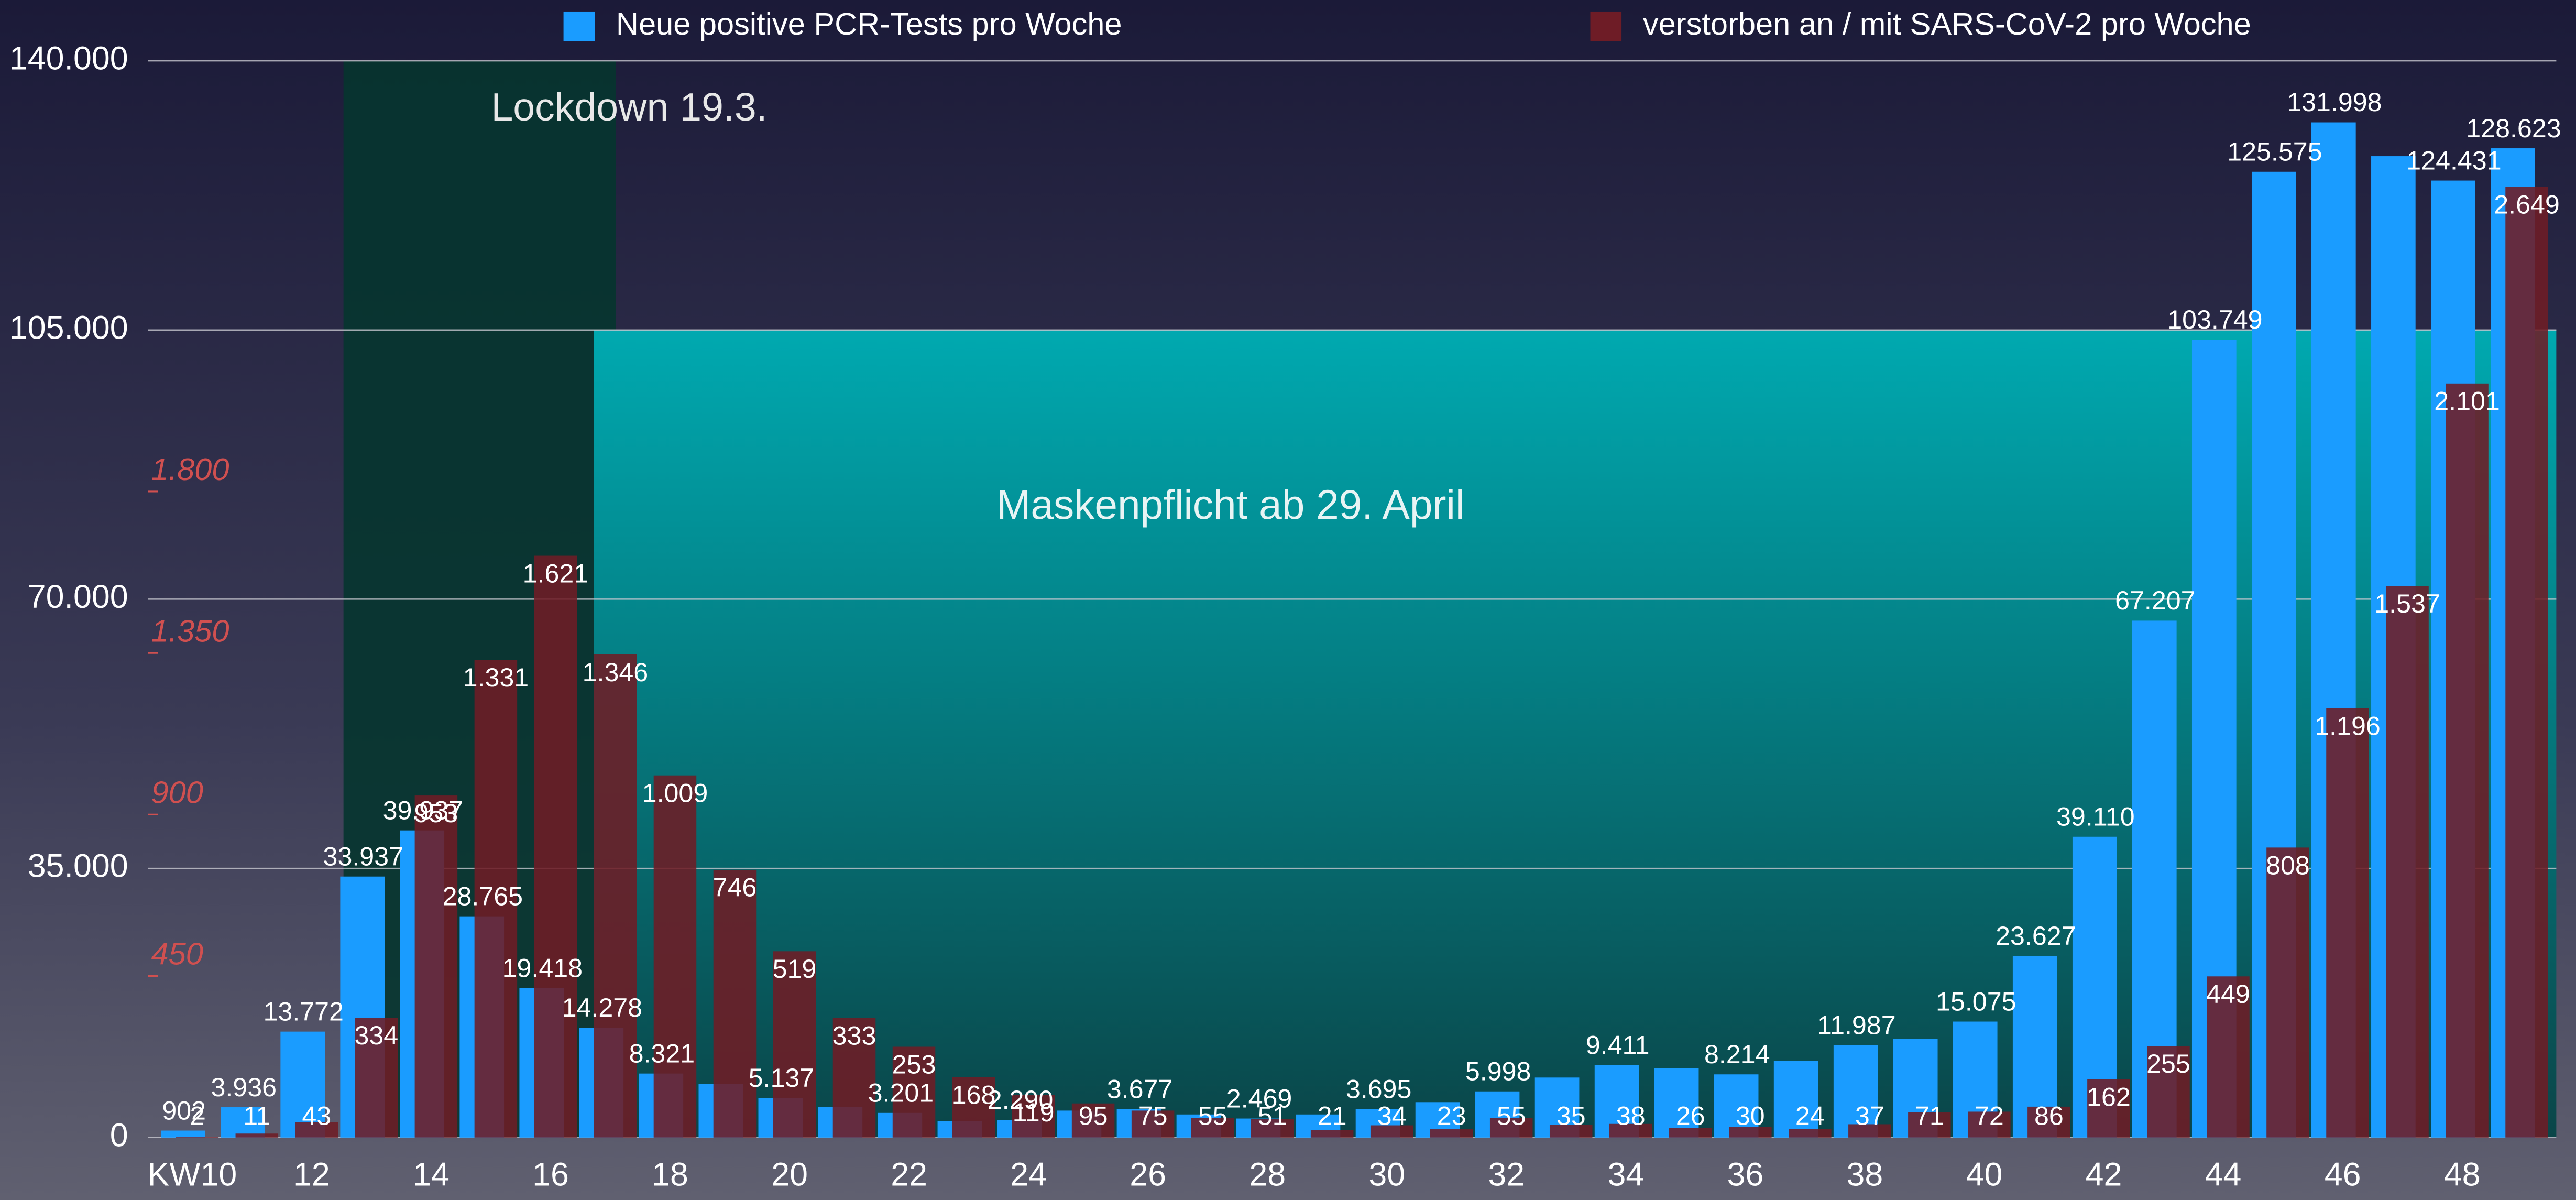 This screenshot has width=2576, height=1200. What do you see at coordinates (1034, 1112) in the screenshot?
I see `data-label: 119` at bounding box center [1034, 1112].